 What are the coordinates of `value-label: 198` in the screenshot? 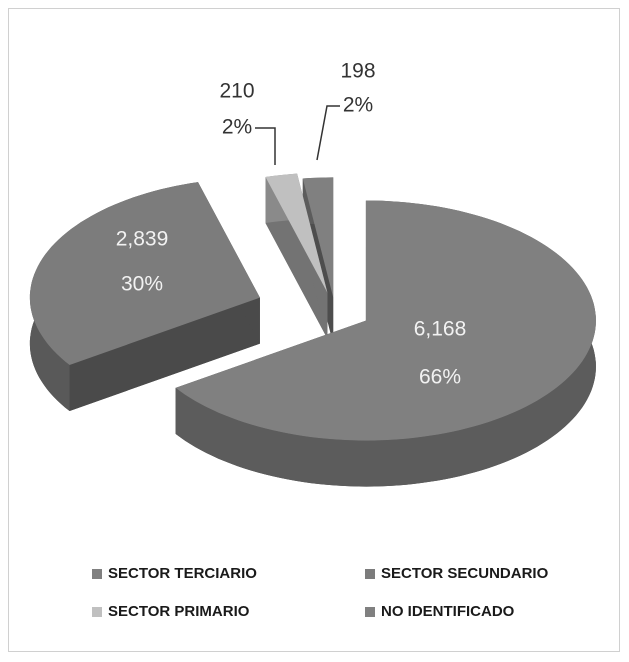 It's located at (357, 71).